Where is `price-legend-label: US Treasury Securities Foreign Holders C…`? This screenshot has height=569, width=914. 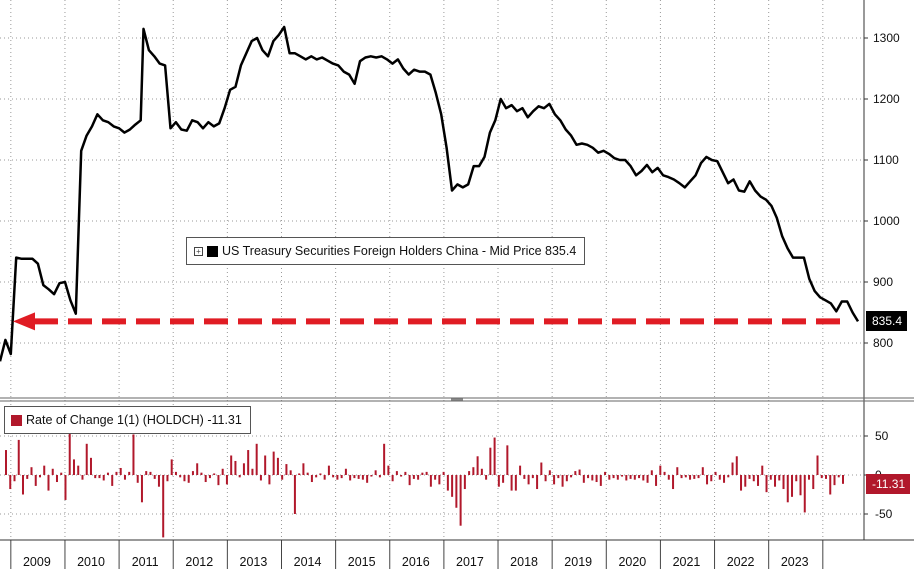
price-legend-label: US Treasury Securities Foreign Holders C… is located at coordinates (399, 251).